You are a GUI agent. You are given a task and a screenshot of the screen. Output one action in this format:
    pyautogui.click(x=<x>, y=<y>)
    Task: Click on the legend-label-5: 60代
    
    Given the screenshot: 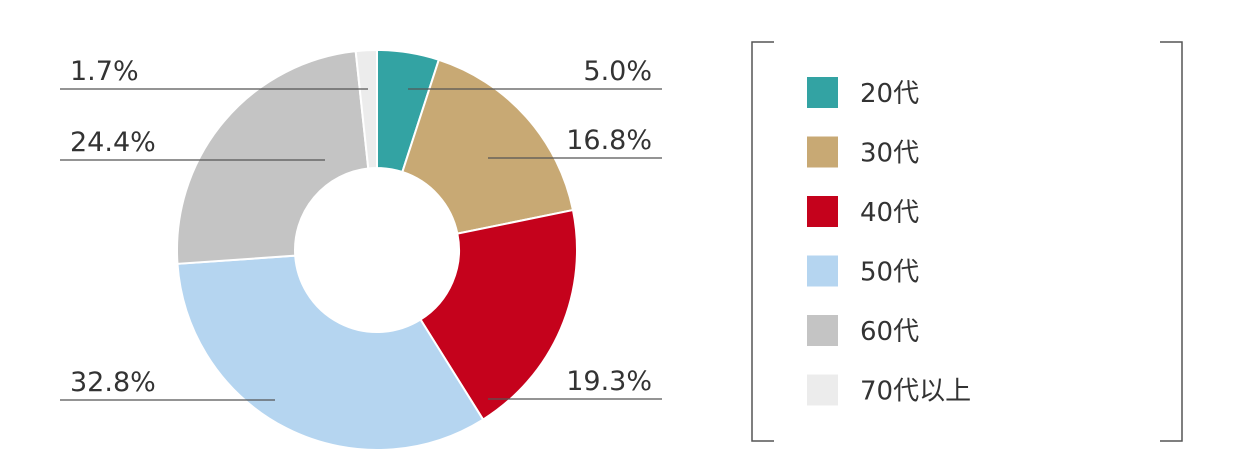 What is the action you would take?
    pyautogui.click(x=889, y=332)
    